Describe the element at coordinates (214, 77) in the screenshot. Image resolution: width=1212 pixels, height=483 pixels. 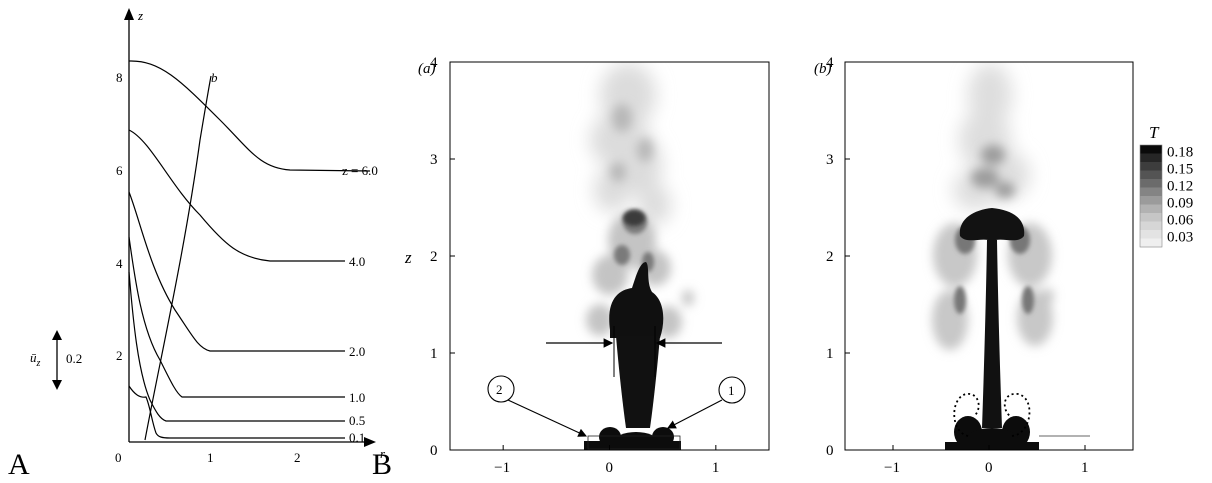
I see `width-curve-label: b` at that location.